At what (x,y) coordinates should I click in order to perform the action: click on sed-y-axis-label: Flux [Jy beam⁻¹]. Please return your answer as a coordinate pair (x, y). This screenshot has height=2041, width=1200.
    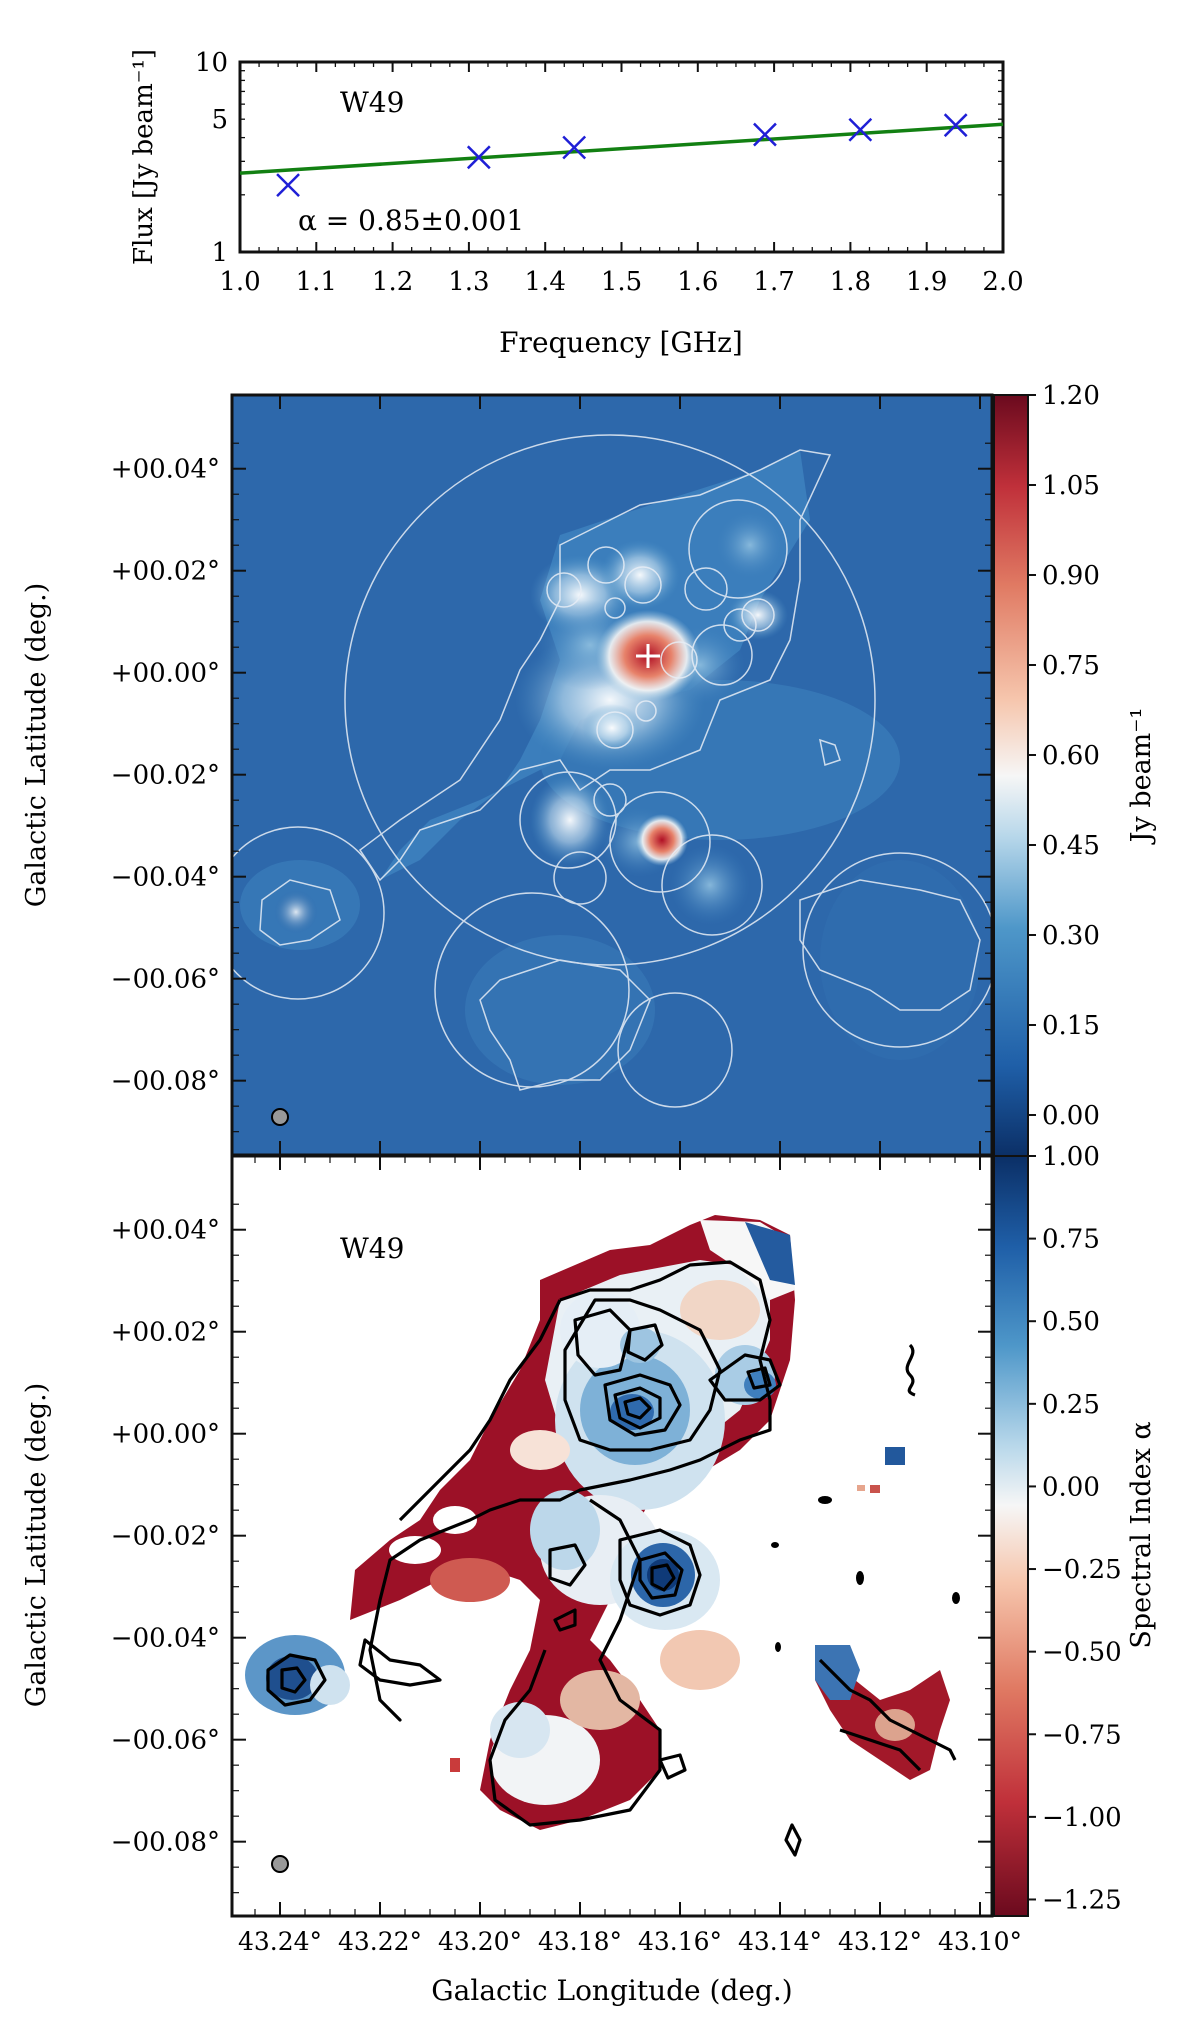
    Looking at the image, I should click on (144, 157).